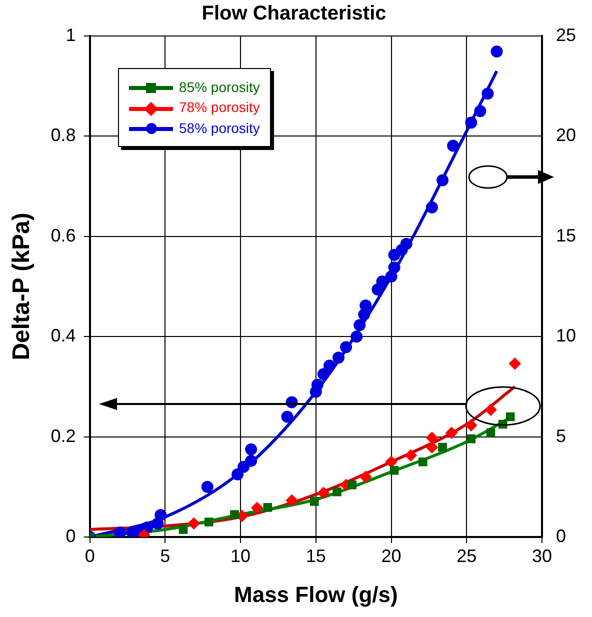 This screenshot has width=592, height=617. Describe the element at coordinates (561, 436) in the screenshot. I see `y2-tick-label: 5` at that location.